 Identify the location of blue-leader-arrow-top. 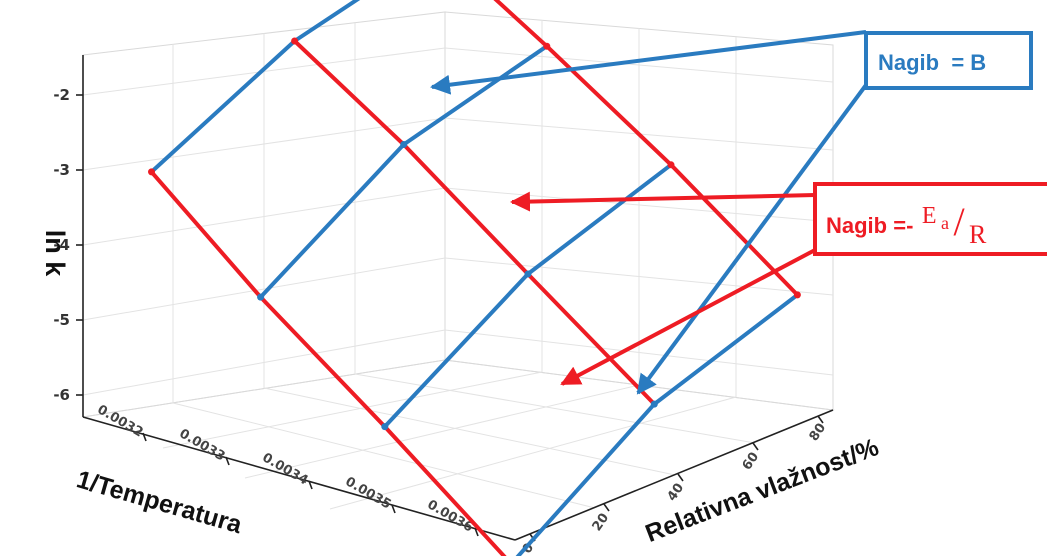
(648, 62).